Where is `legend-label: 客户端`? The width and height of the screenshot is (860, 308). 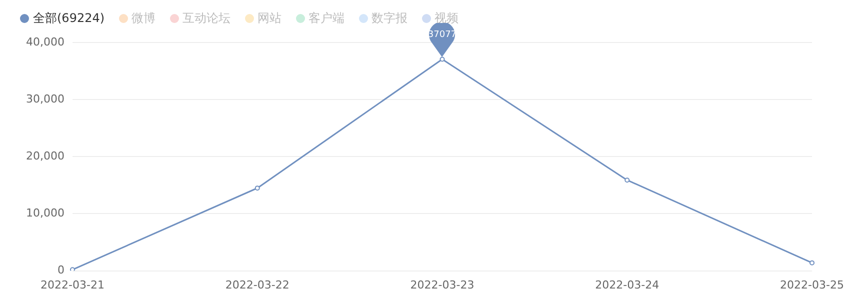
legend-label: 客户端 is located at coordinates (326, 18).